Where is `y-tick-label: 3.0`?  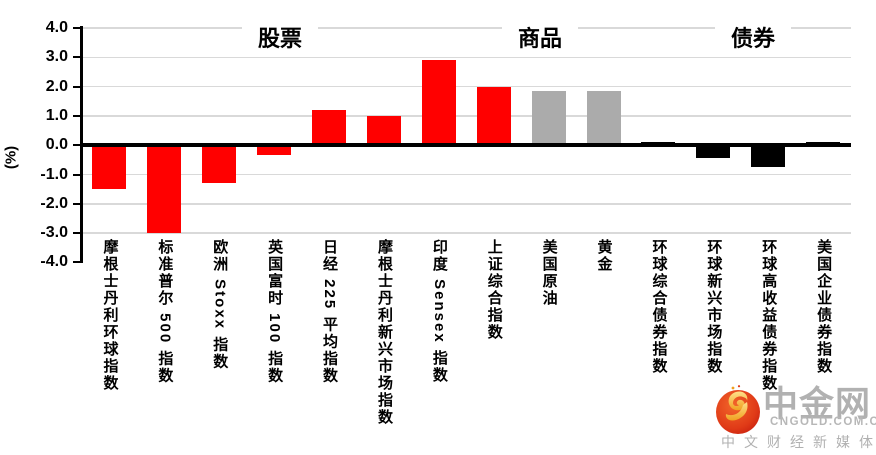 y-tick-label: 3.0 is located at coordinates (56, 57).